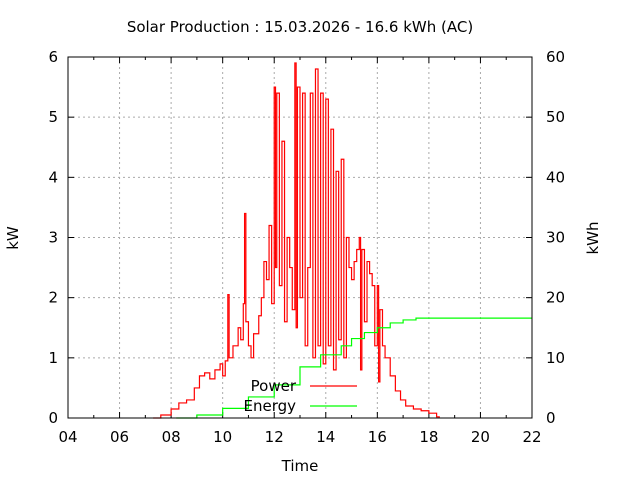 This screenshot has width=640, height=480. I want to click on y2-axis-label: kWh, so click(593, 237).